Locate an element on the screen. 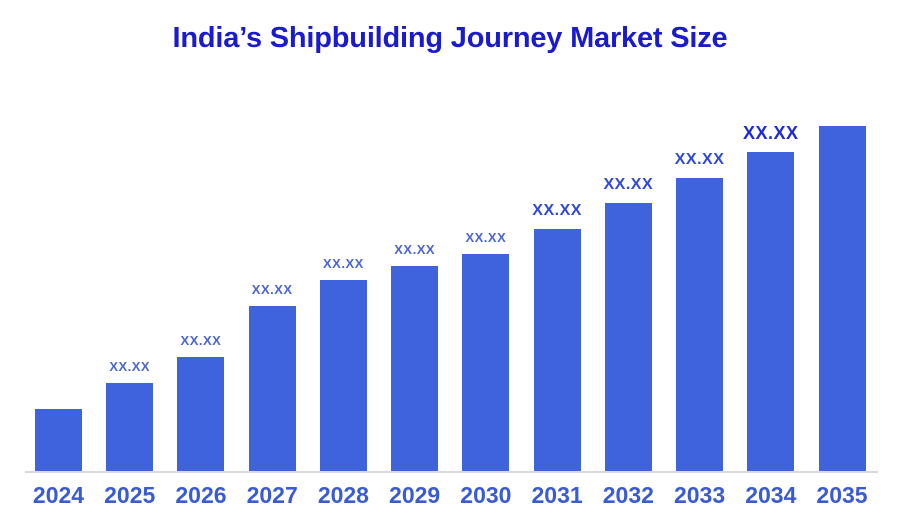 The height and width of the screenshot is (525, 900). value-label-2025: XX.XX is located at coordinates (130, 366).